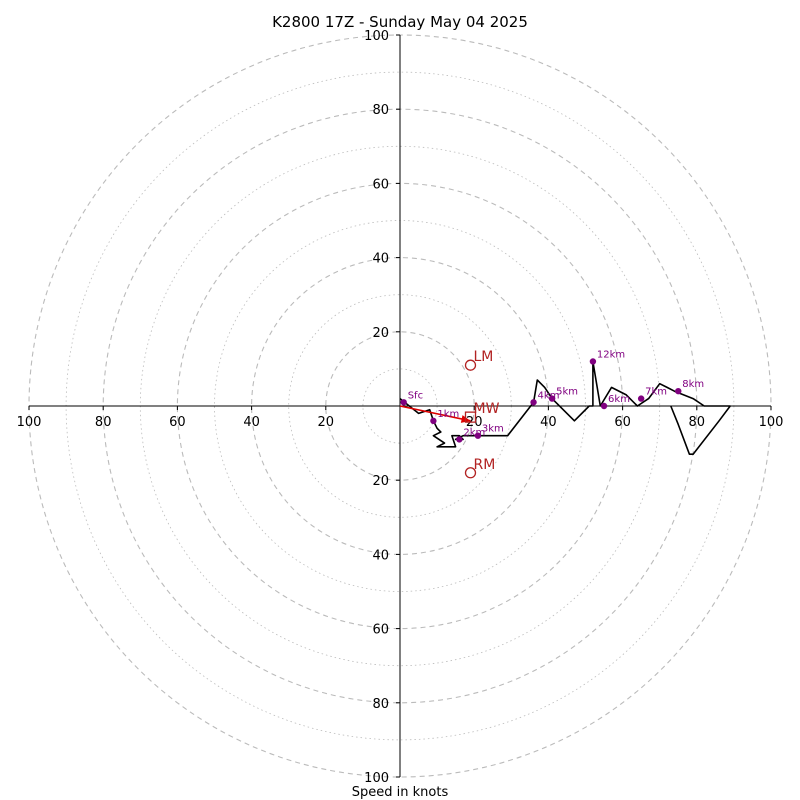 This screenshot has width=800, height=800. Describe the element at coordinates (470, 417) in the screenshot. I see `storm-motion-mw-marker` at that location.